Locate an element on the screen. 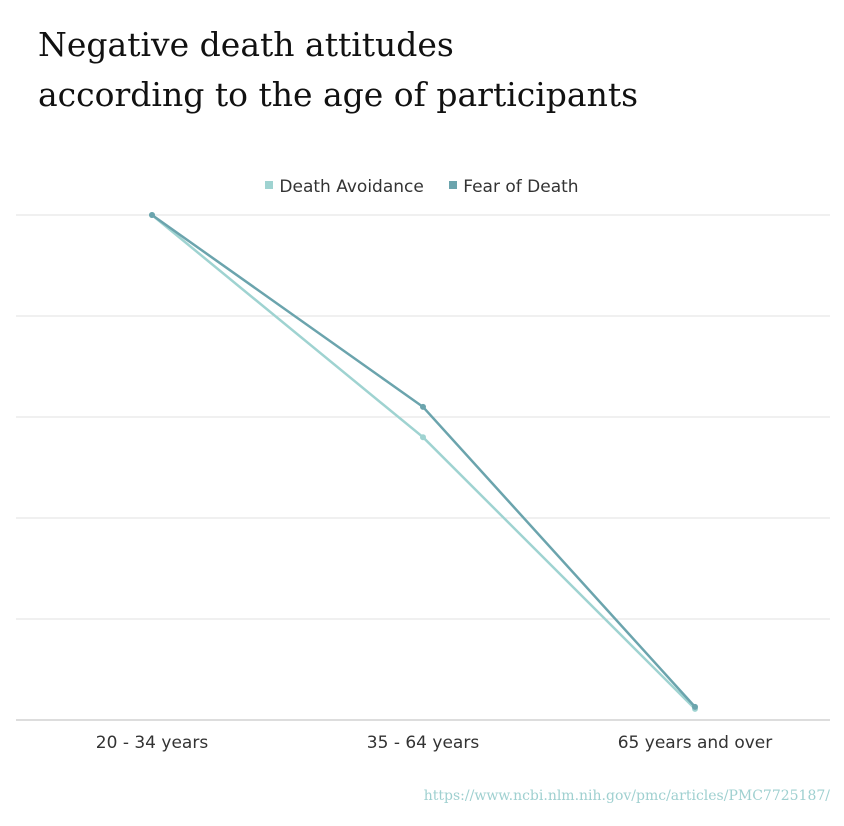 The image size is (844, 826). legend: Death Avoidance Fear of Death is located at coordinates (422, 187).